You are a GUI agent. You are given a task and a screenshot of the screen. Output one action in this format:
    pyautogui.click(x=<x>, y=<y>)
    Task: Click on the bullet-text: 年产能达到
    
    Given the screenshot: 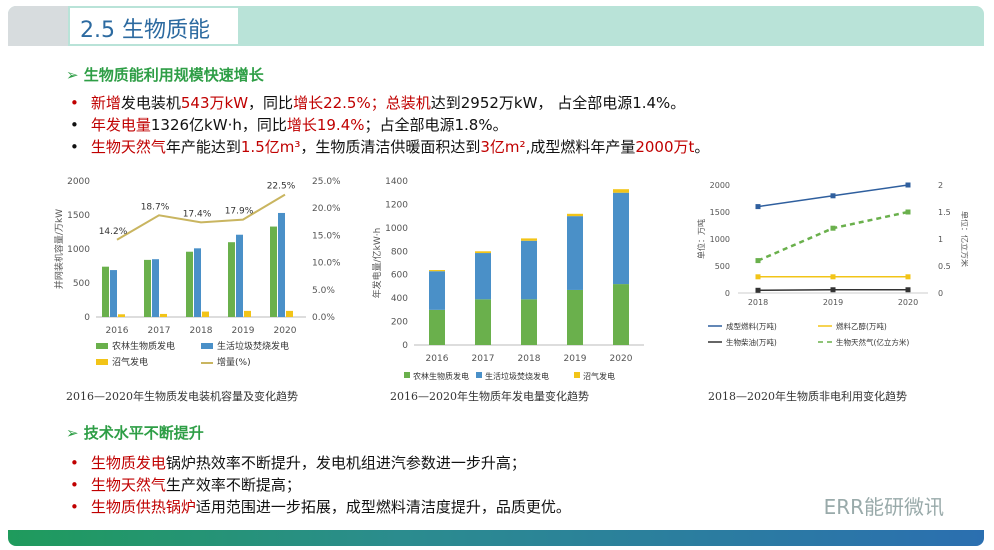 What is the action you would take?
    pyautogui.click(x=203, y=147)
    